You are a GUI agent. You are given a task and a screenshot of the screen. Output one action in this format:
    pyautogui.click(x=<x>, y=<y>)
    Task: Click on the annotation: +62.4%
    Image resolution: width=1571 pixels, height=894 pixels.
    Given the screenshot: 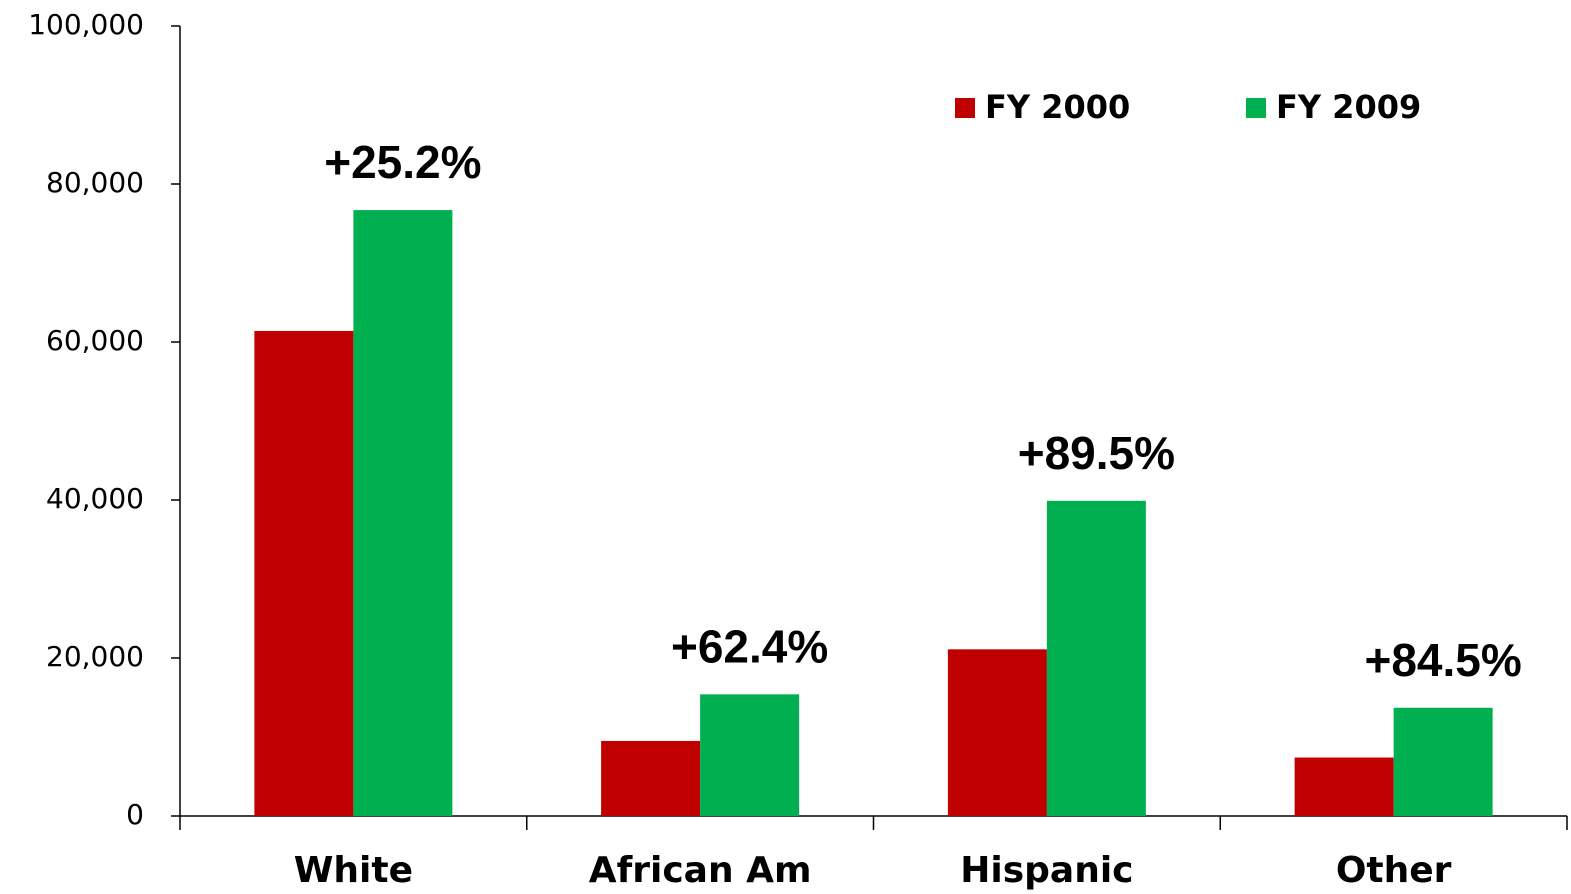 What is the action you would take?
    pyautogui.click(x=749, y=646)
    